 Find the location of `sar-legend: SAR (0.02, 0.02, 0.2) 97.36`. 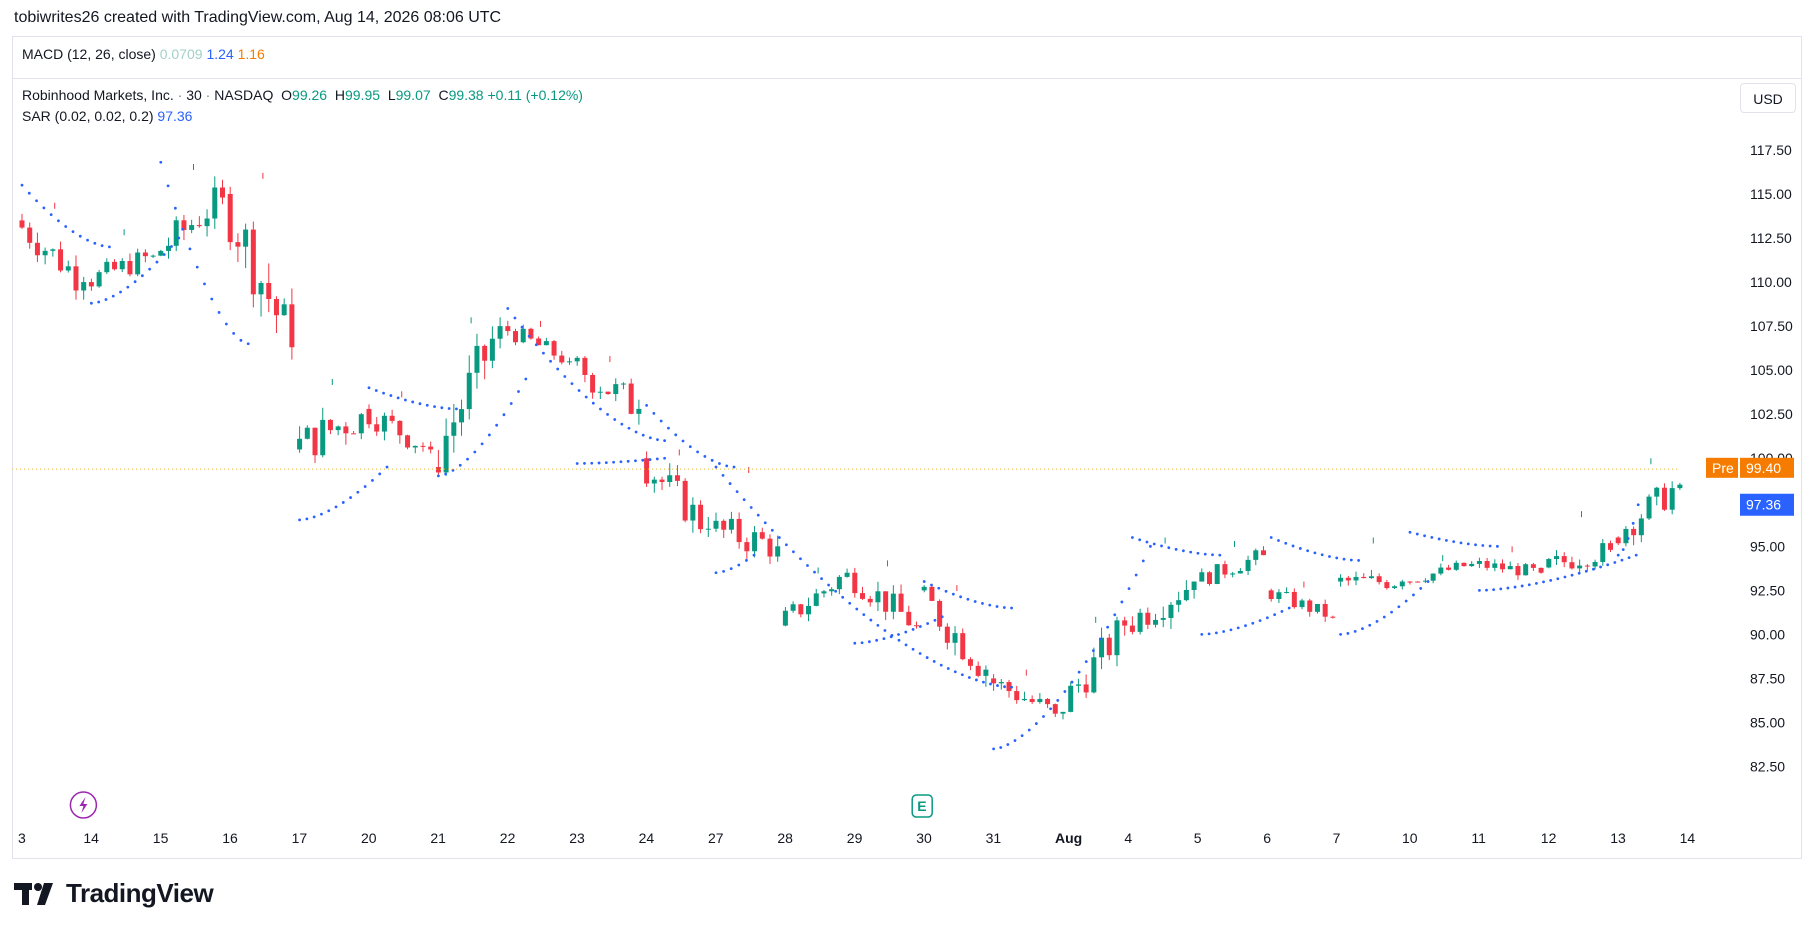

sar-legend: SAR (0.02, 0.02, 0.2) 97.36 is located at coordinates (107, 116).